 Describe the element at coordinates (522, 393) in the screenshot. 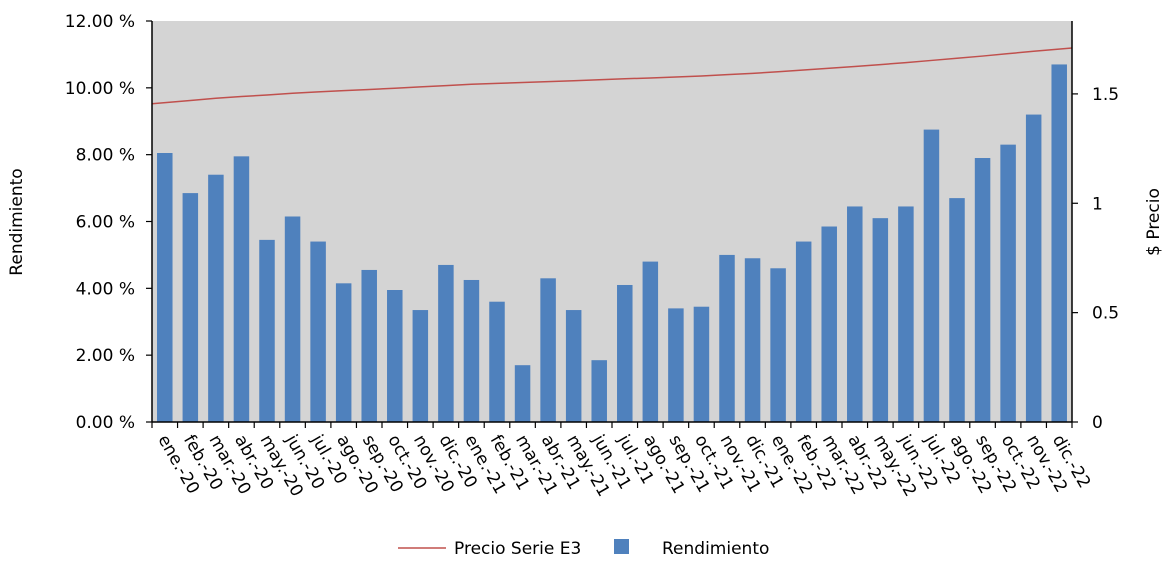

I see `bar-mar.-21` at that location.